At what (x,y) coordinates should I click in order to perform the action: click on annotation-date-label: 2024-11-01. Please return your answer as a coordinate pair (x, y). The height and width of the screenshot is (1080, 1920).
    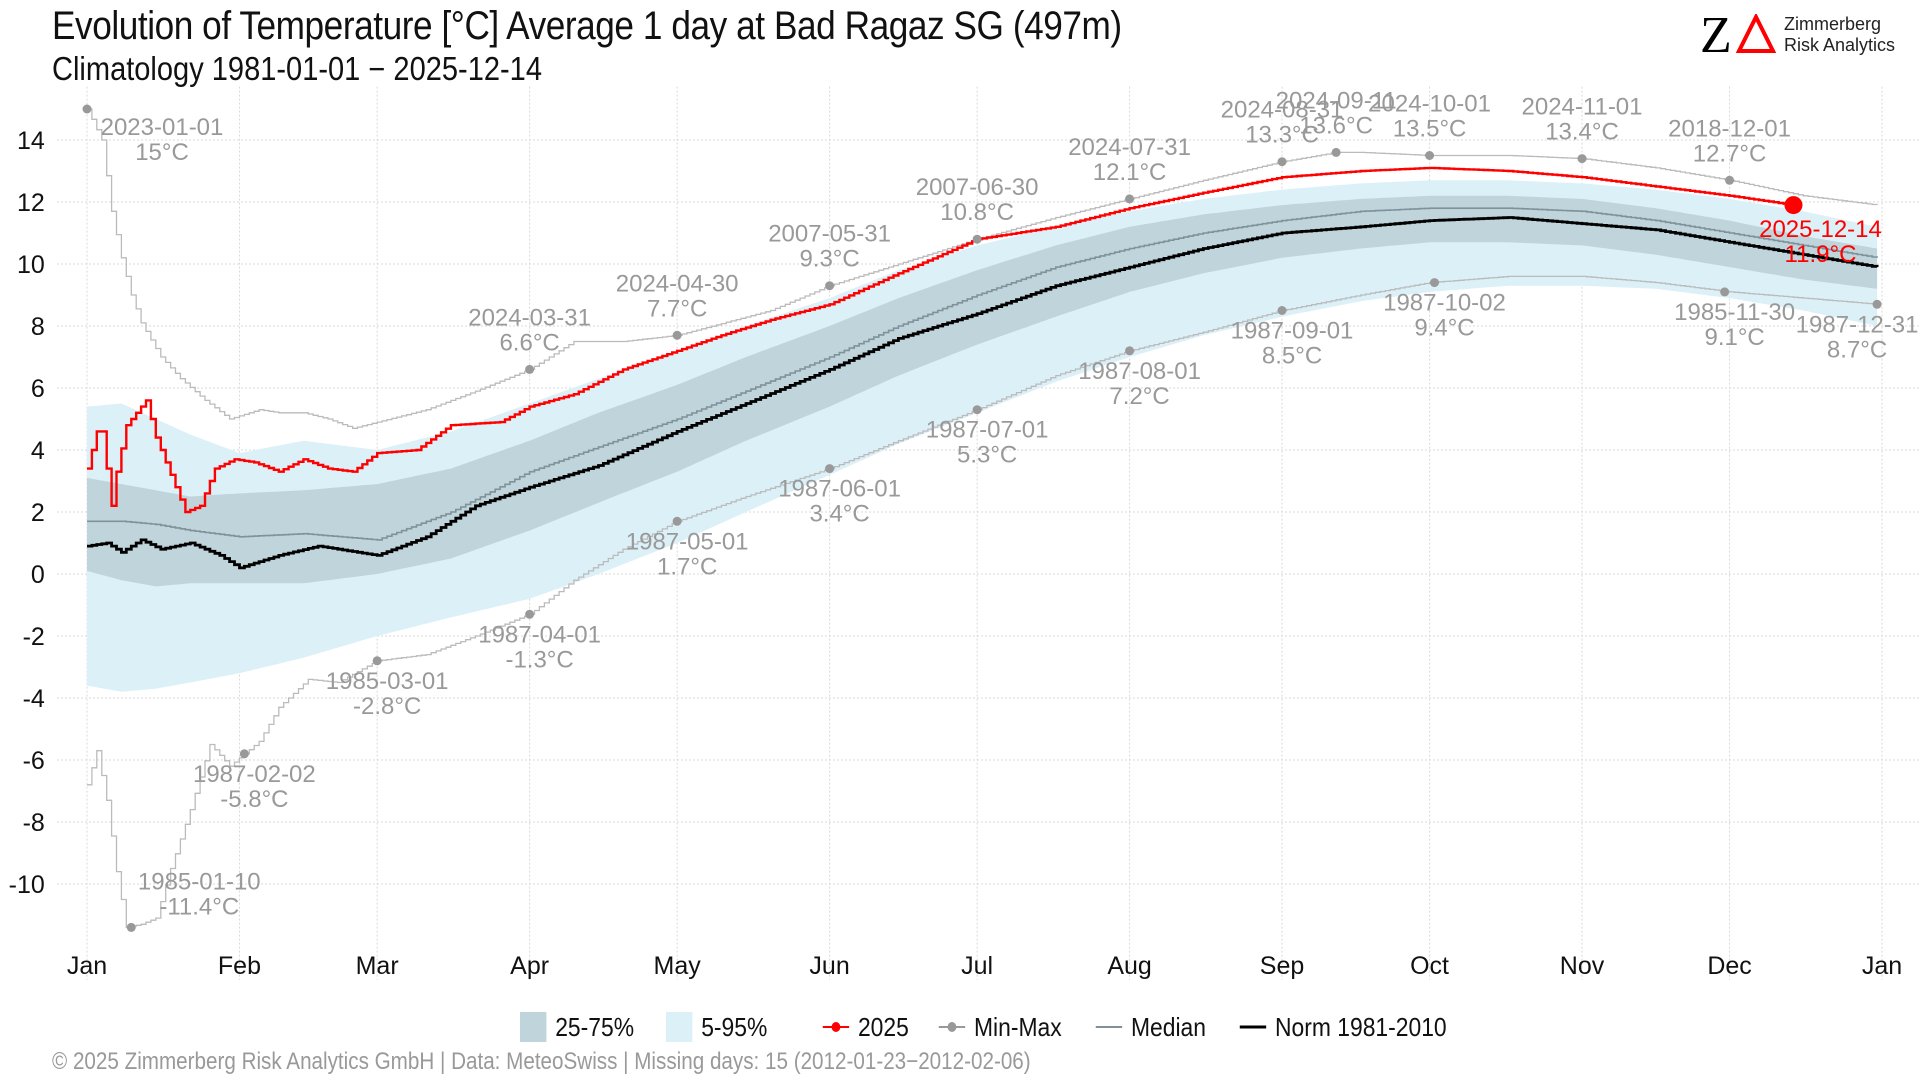
    Looking at the image, I should click on (1582, 107).